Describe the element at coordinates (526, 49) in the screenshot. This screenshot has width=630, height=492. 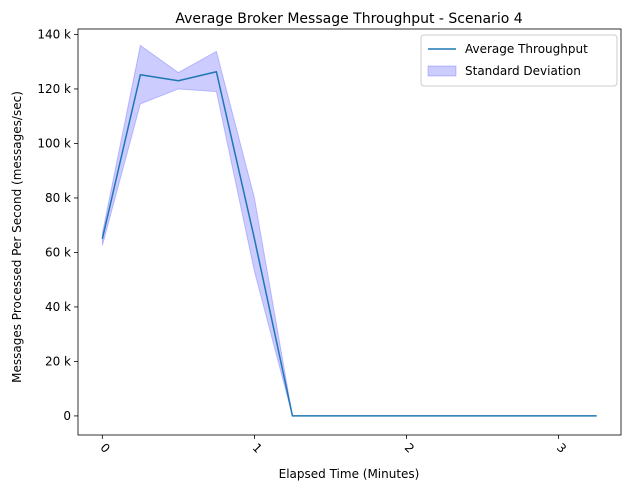
I see `legend-average-throughput-label: Average Throughput` at that location.